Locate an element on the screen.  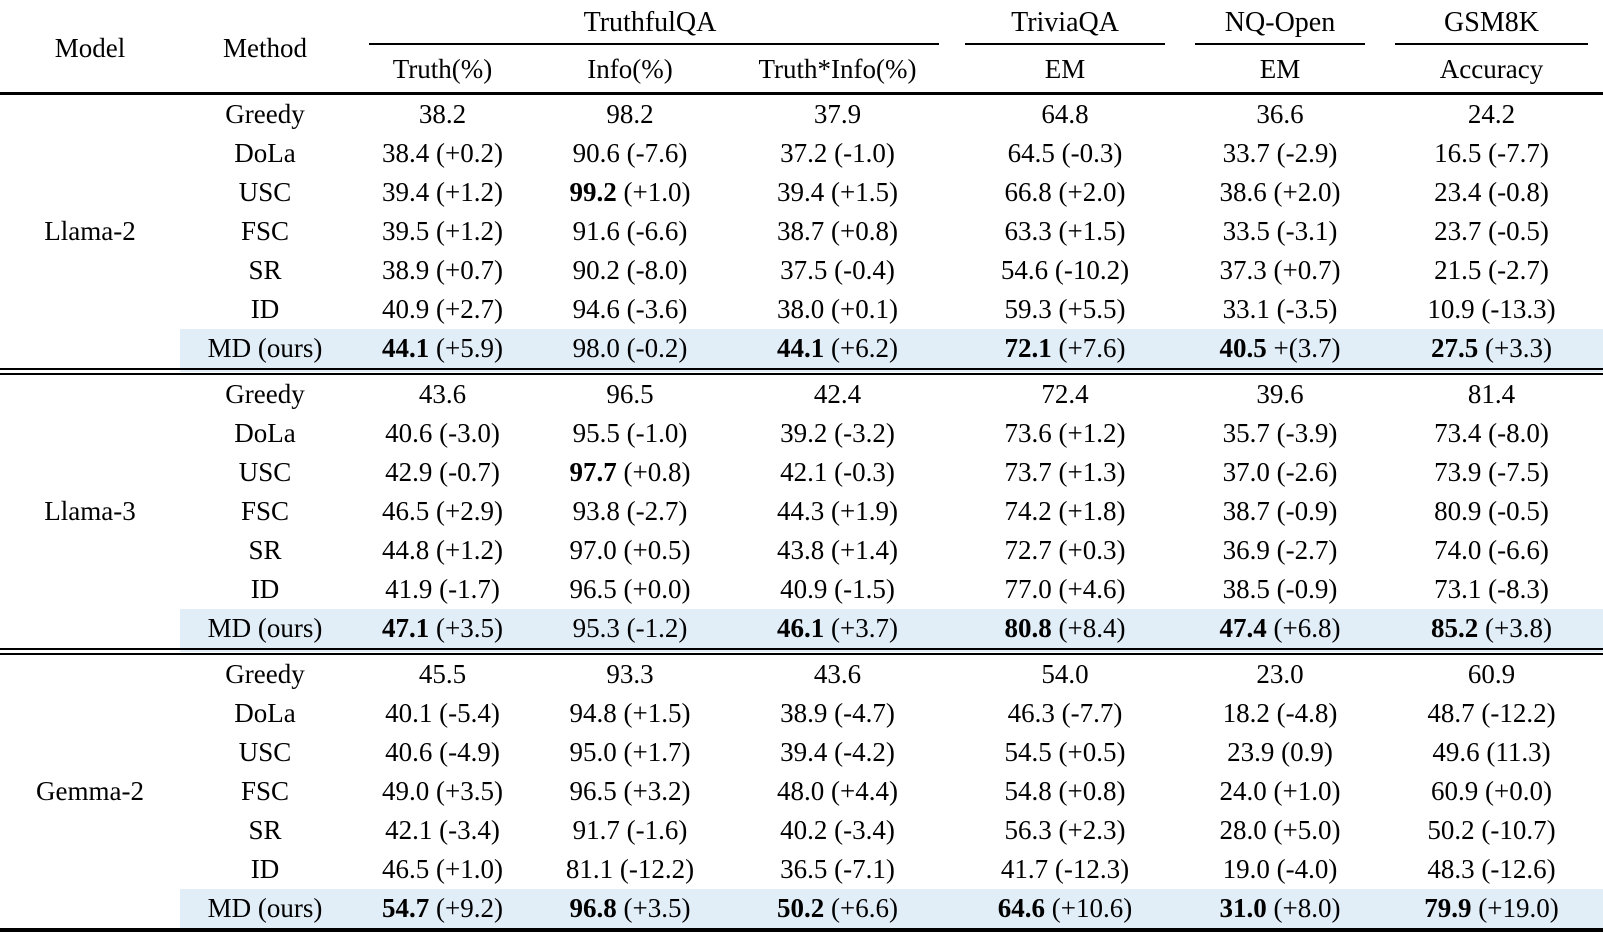
metric-delta: (+0.0) is located at coordinates (1518, 791).